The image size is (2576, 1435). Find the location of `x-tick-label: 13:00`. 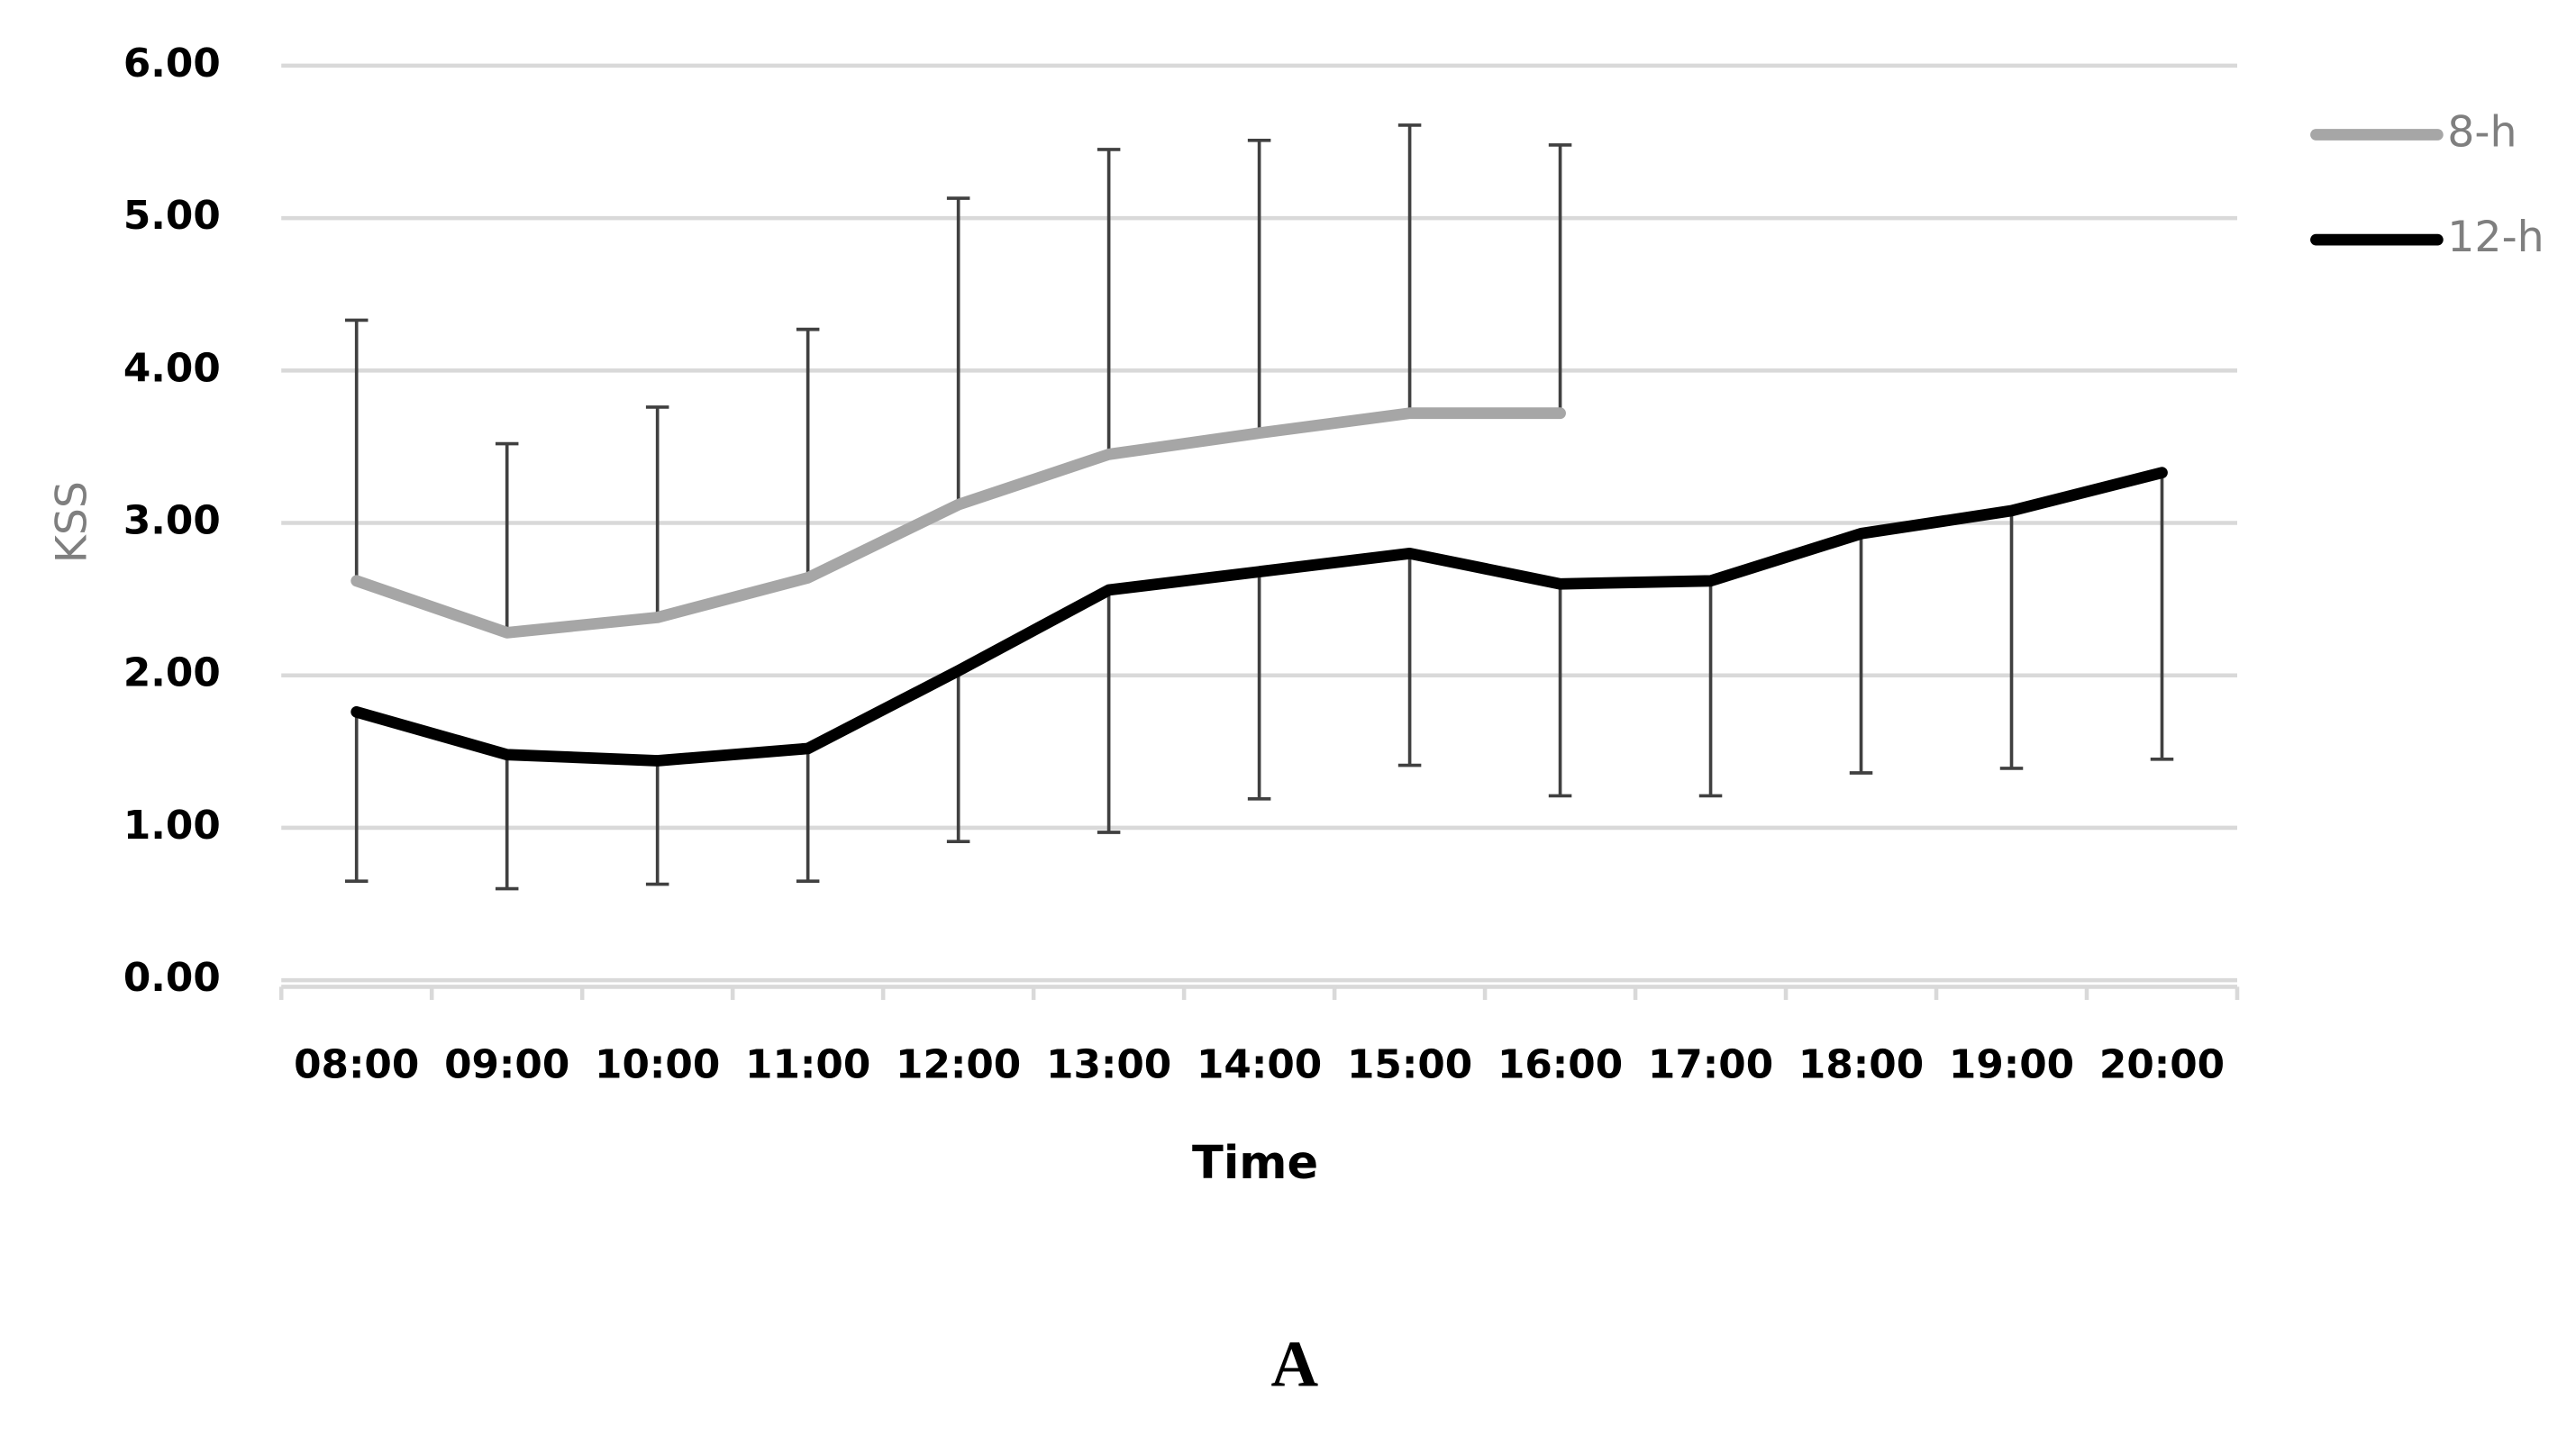

x-tick-label: 13:00 is located at coordinates (1108, 1065).